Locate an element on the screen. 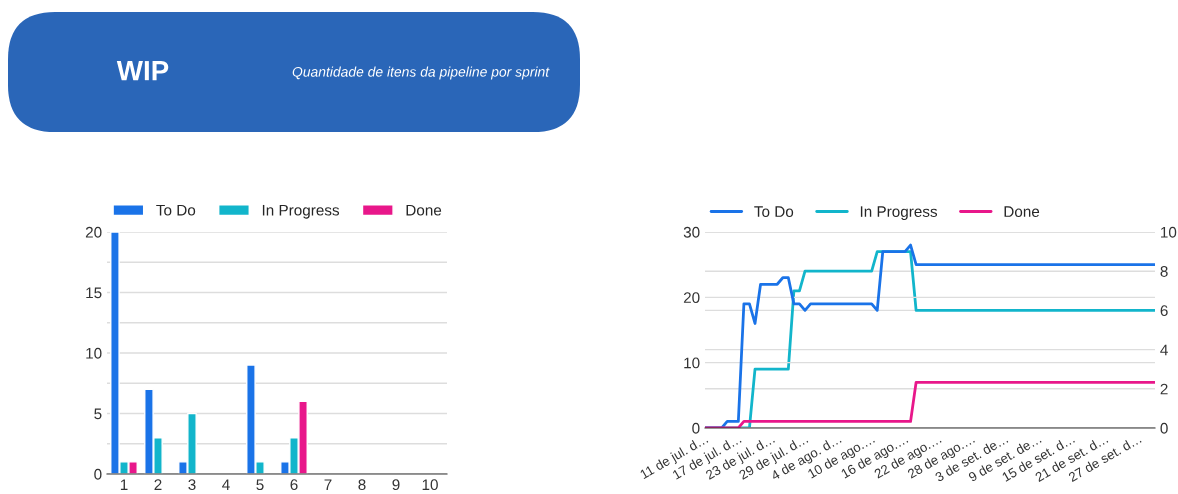  x-tick-label: 7 is located at coordinates (328, 484).